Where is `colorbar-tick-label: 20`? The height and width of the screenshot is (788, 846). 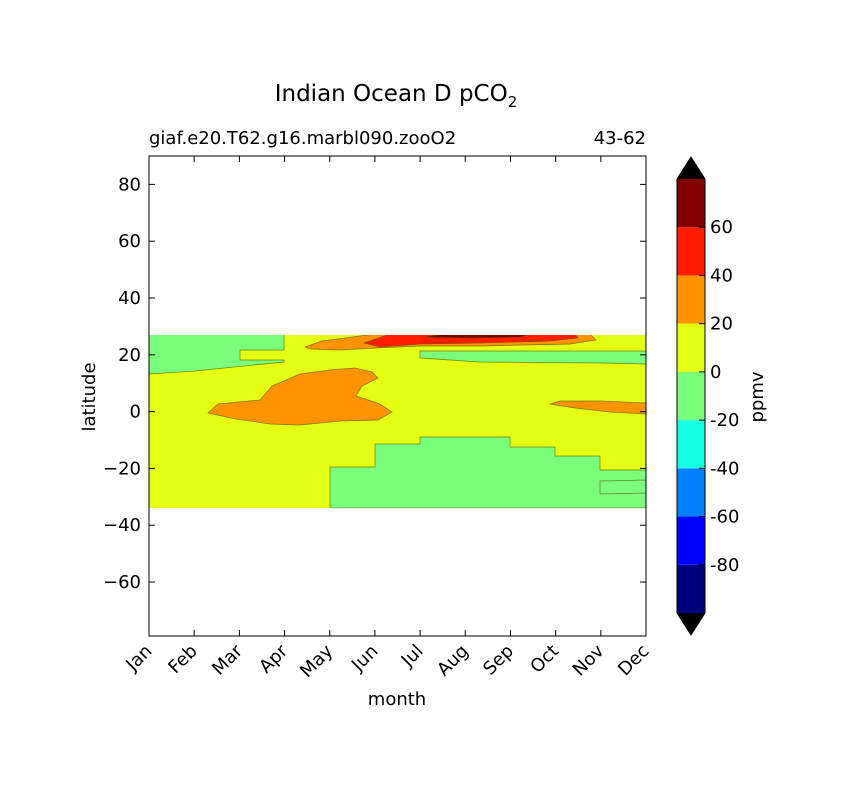 colorbar-tick-label: 20 is located at coordinates (721, 324).